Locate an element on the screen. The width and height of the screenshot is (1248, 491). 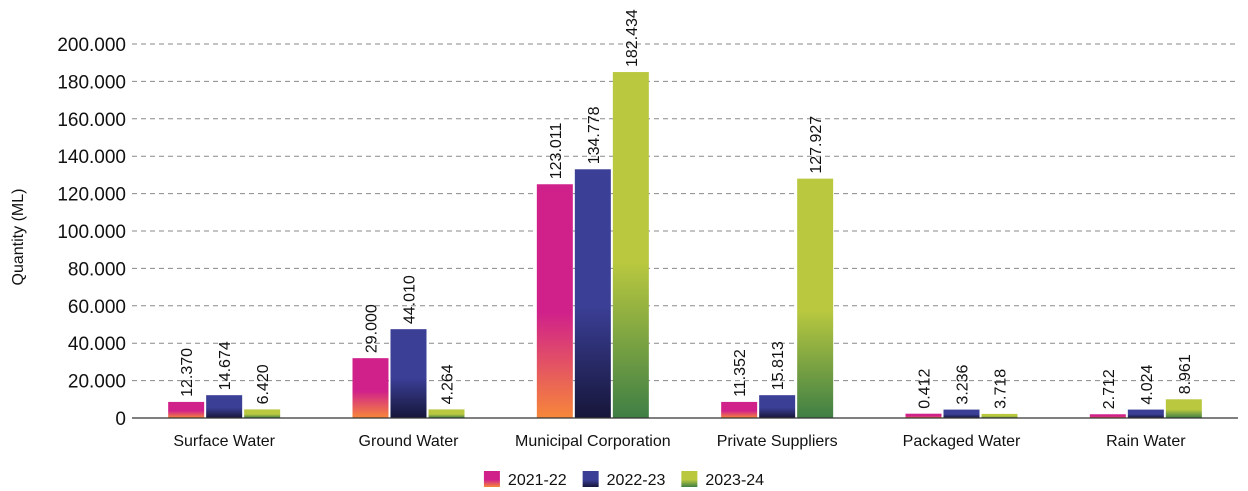
category-label: Surface Water is located at coordinates (224, 441).